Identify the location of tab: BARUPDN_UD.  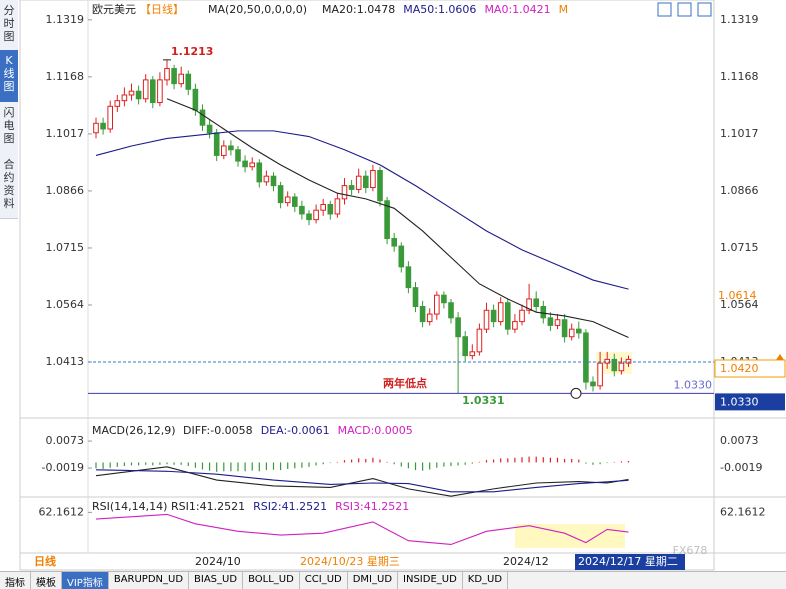
(149, 580).